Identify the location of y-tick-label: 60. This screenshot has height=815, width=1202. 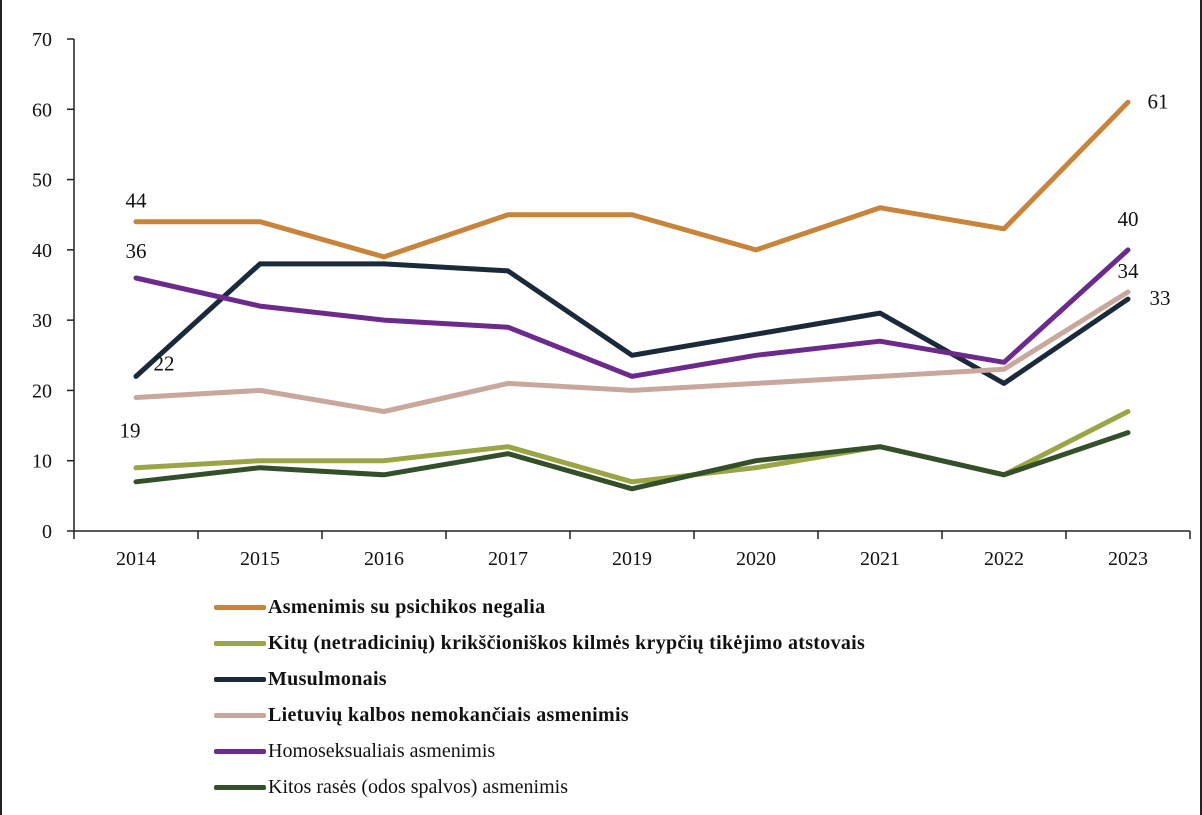
(42, 110).